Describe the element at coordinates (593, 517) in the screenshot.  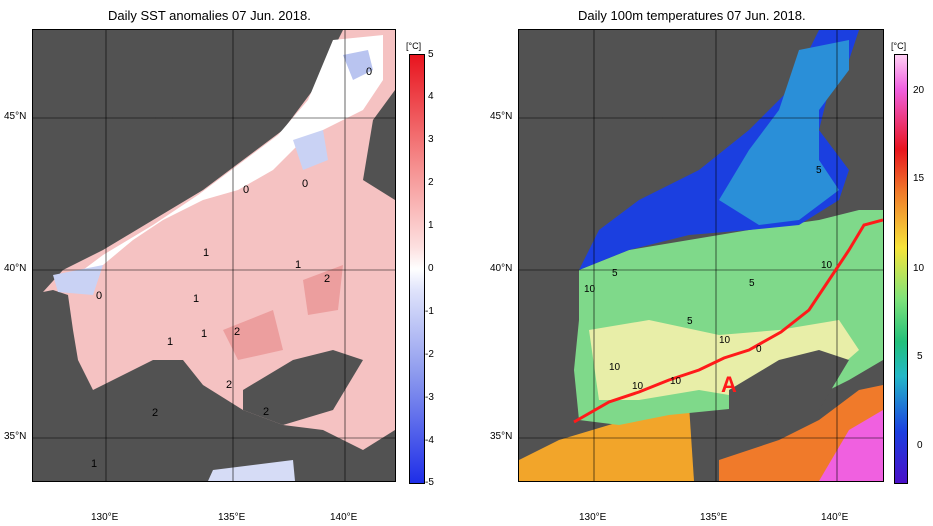
I see `right-lon-label-130: 130°E` at that location.